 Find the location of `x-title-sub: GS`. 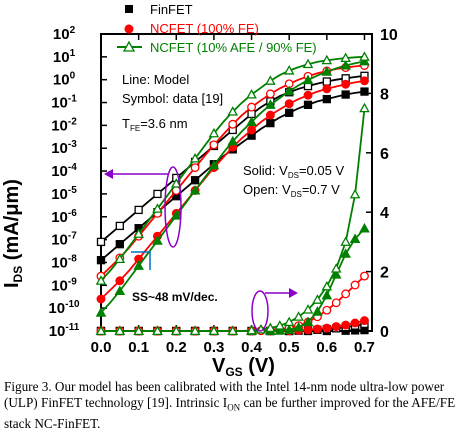

x-title-sub: GS is located at coordinates (233, 370).